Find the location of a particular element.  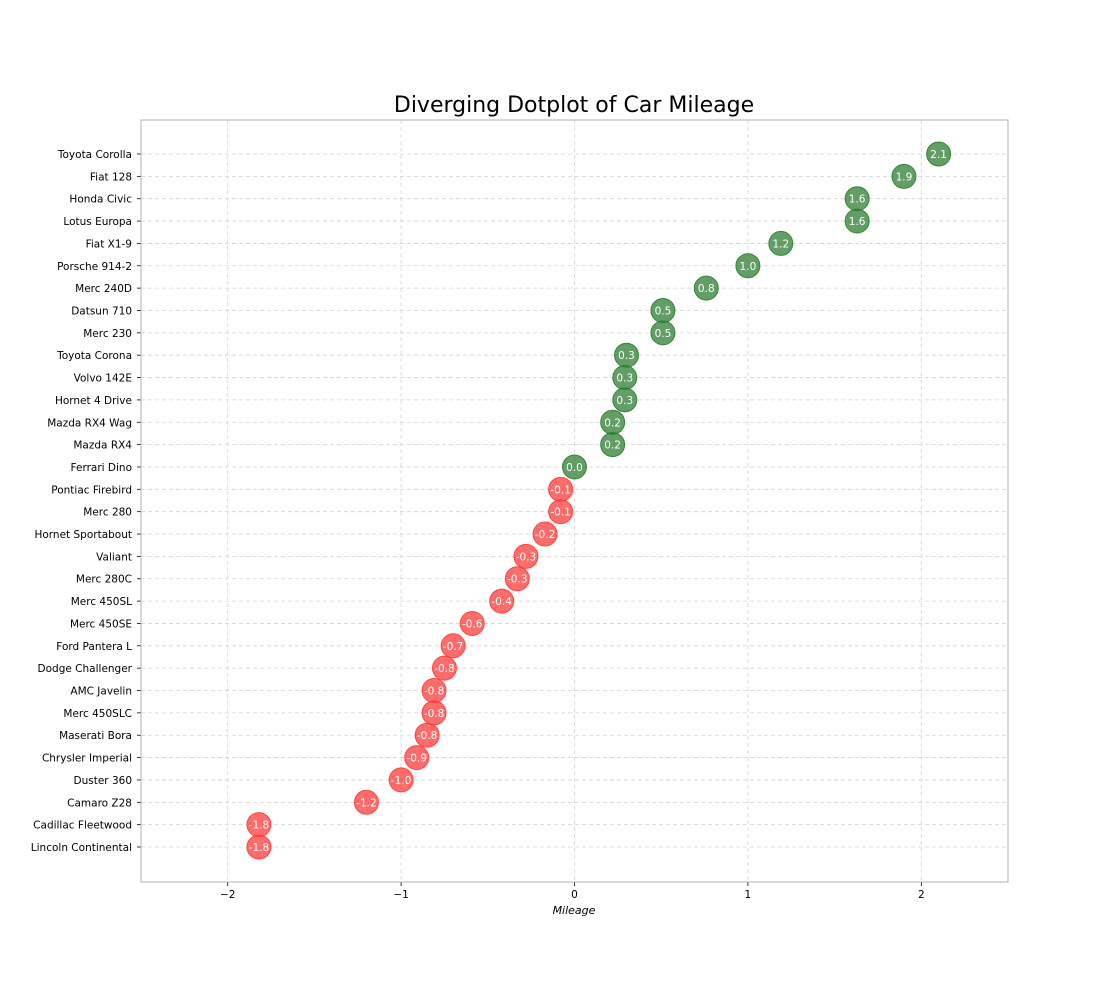

y-tick-label: Lotus Europa is located at coordinates (97, 222).